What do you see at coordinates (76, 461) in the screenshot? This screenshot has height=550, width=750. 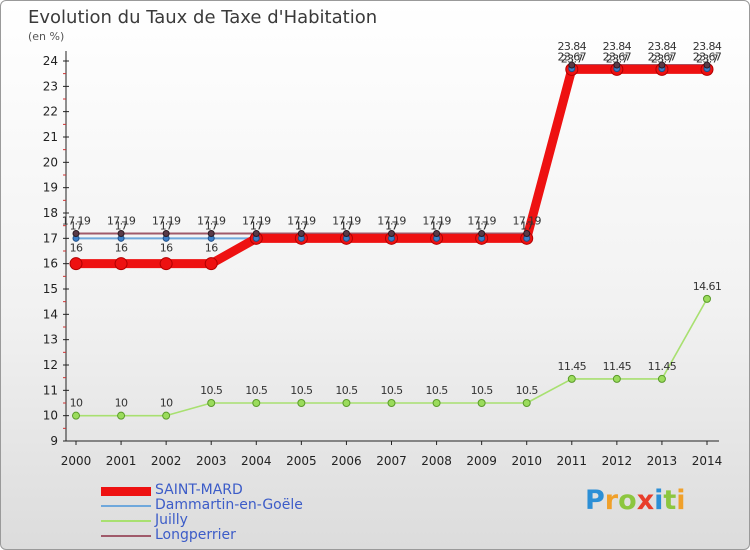 I see `x-tick-label: 2000` at bounding box center [76, 461].